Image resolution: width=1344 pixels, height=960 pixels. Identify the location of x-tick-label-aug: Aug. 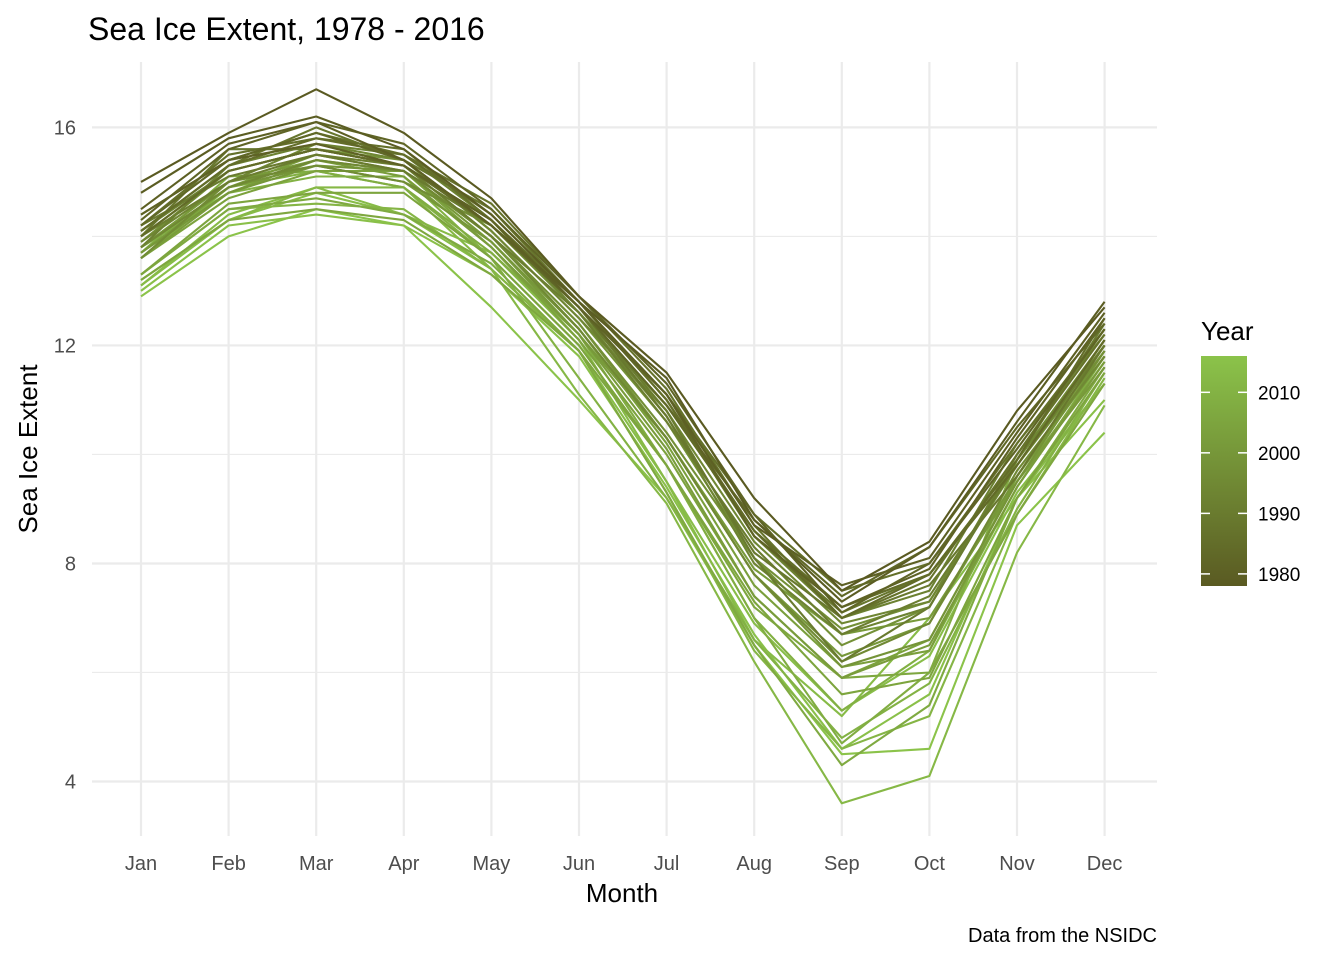
(754, 864).